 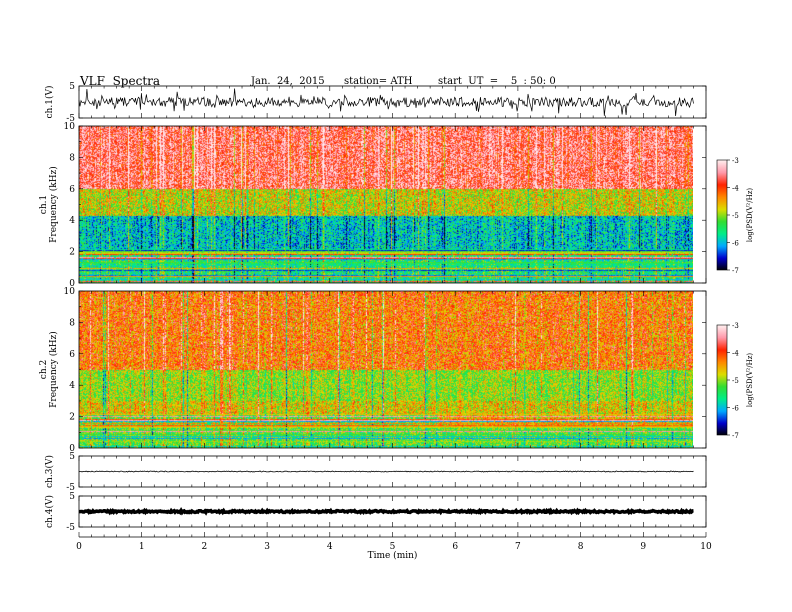 What do you see at coordinates (378, 81) in the screenshot?
I see `station-label: station= ATH` at bounding box center [378, 81].